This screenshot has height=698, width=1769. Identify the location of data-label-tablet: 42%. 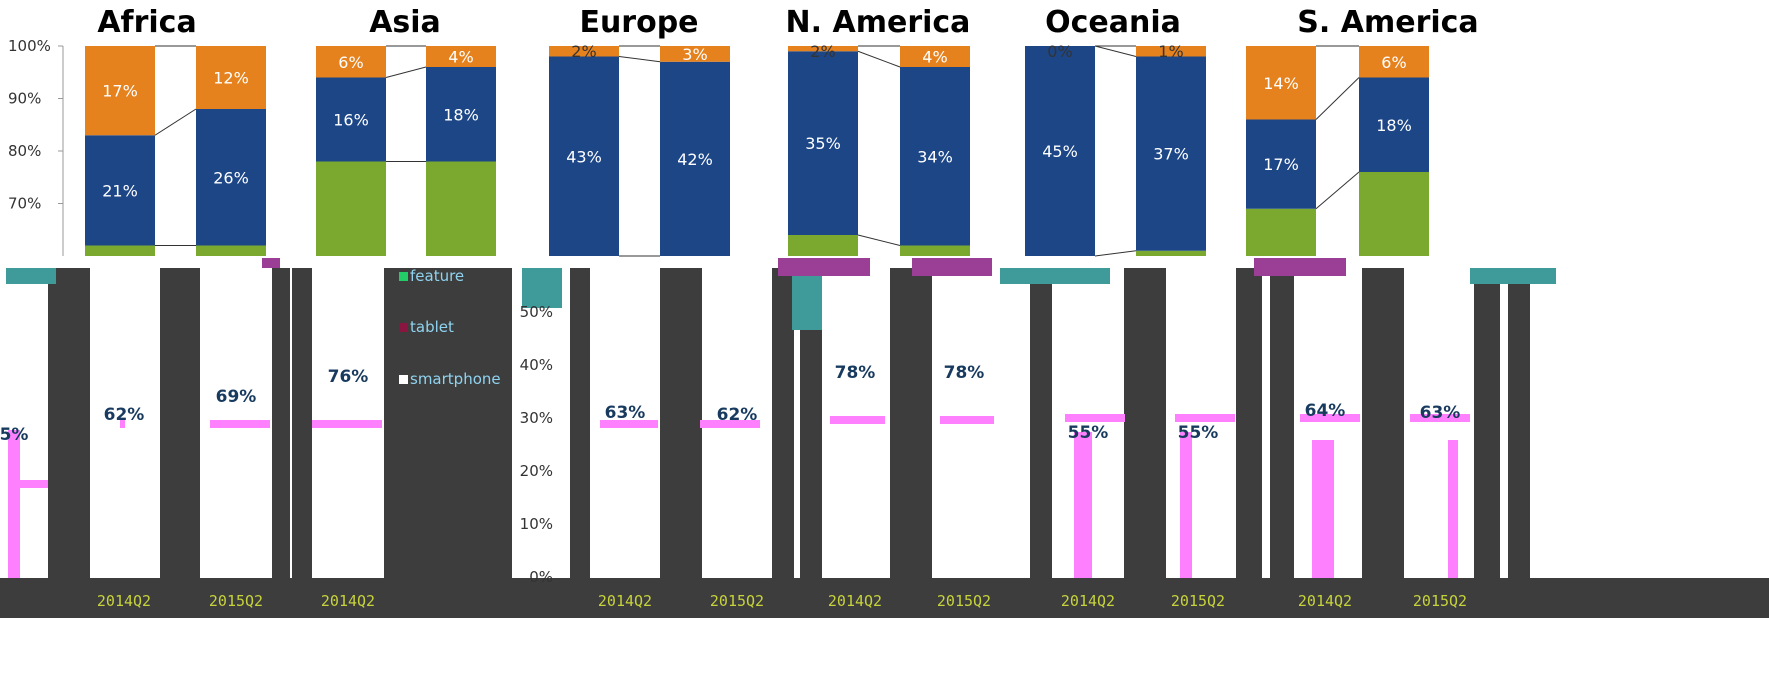
(695, 159).